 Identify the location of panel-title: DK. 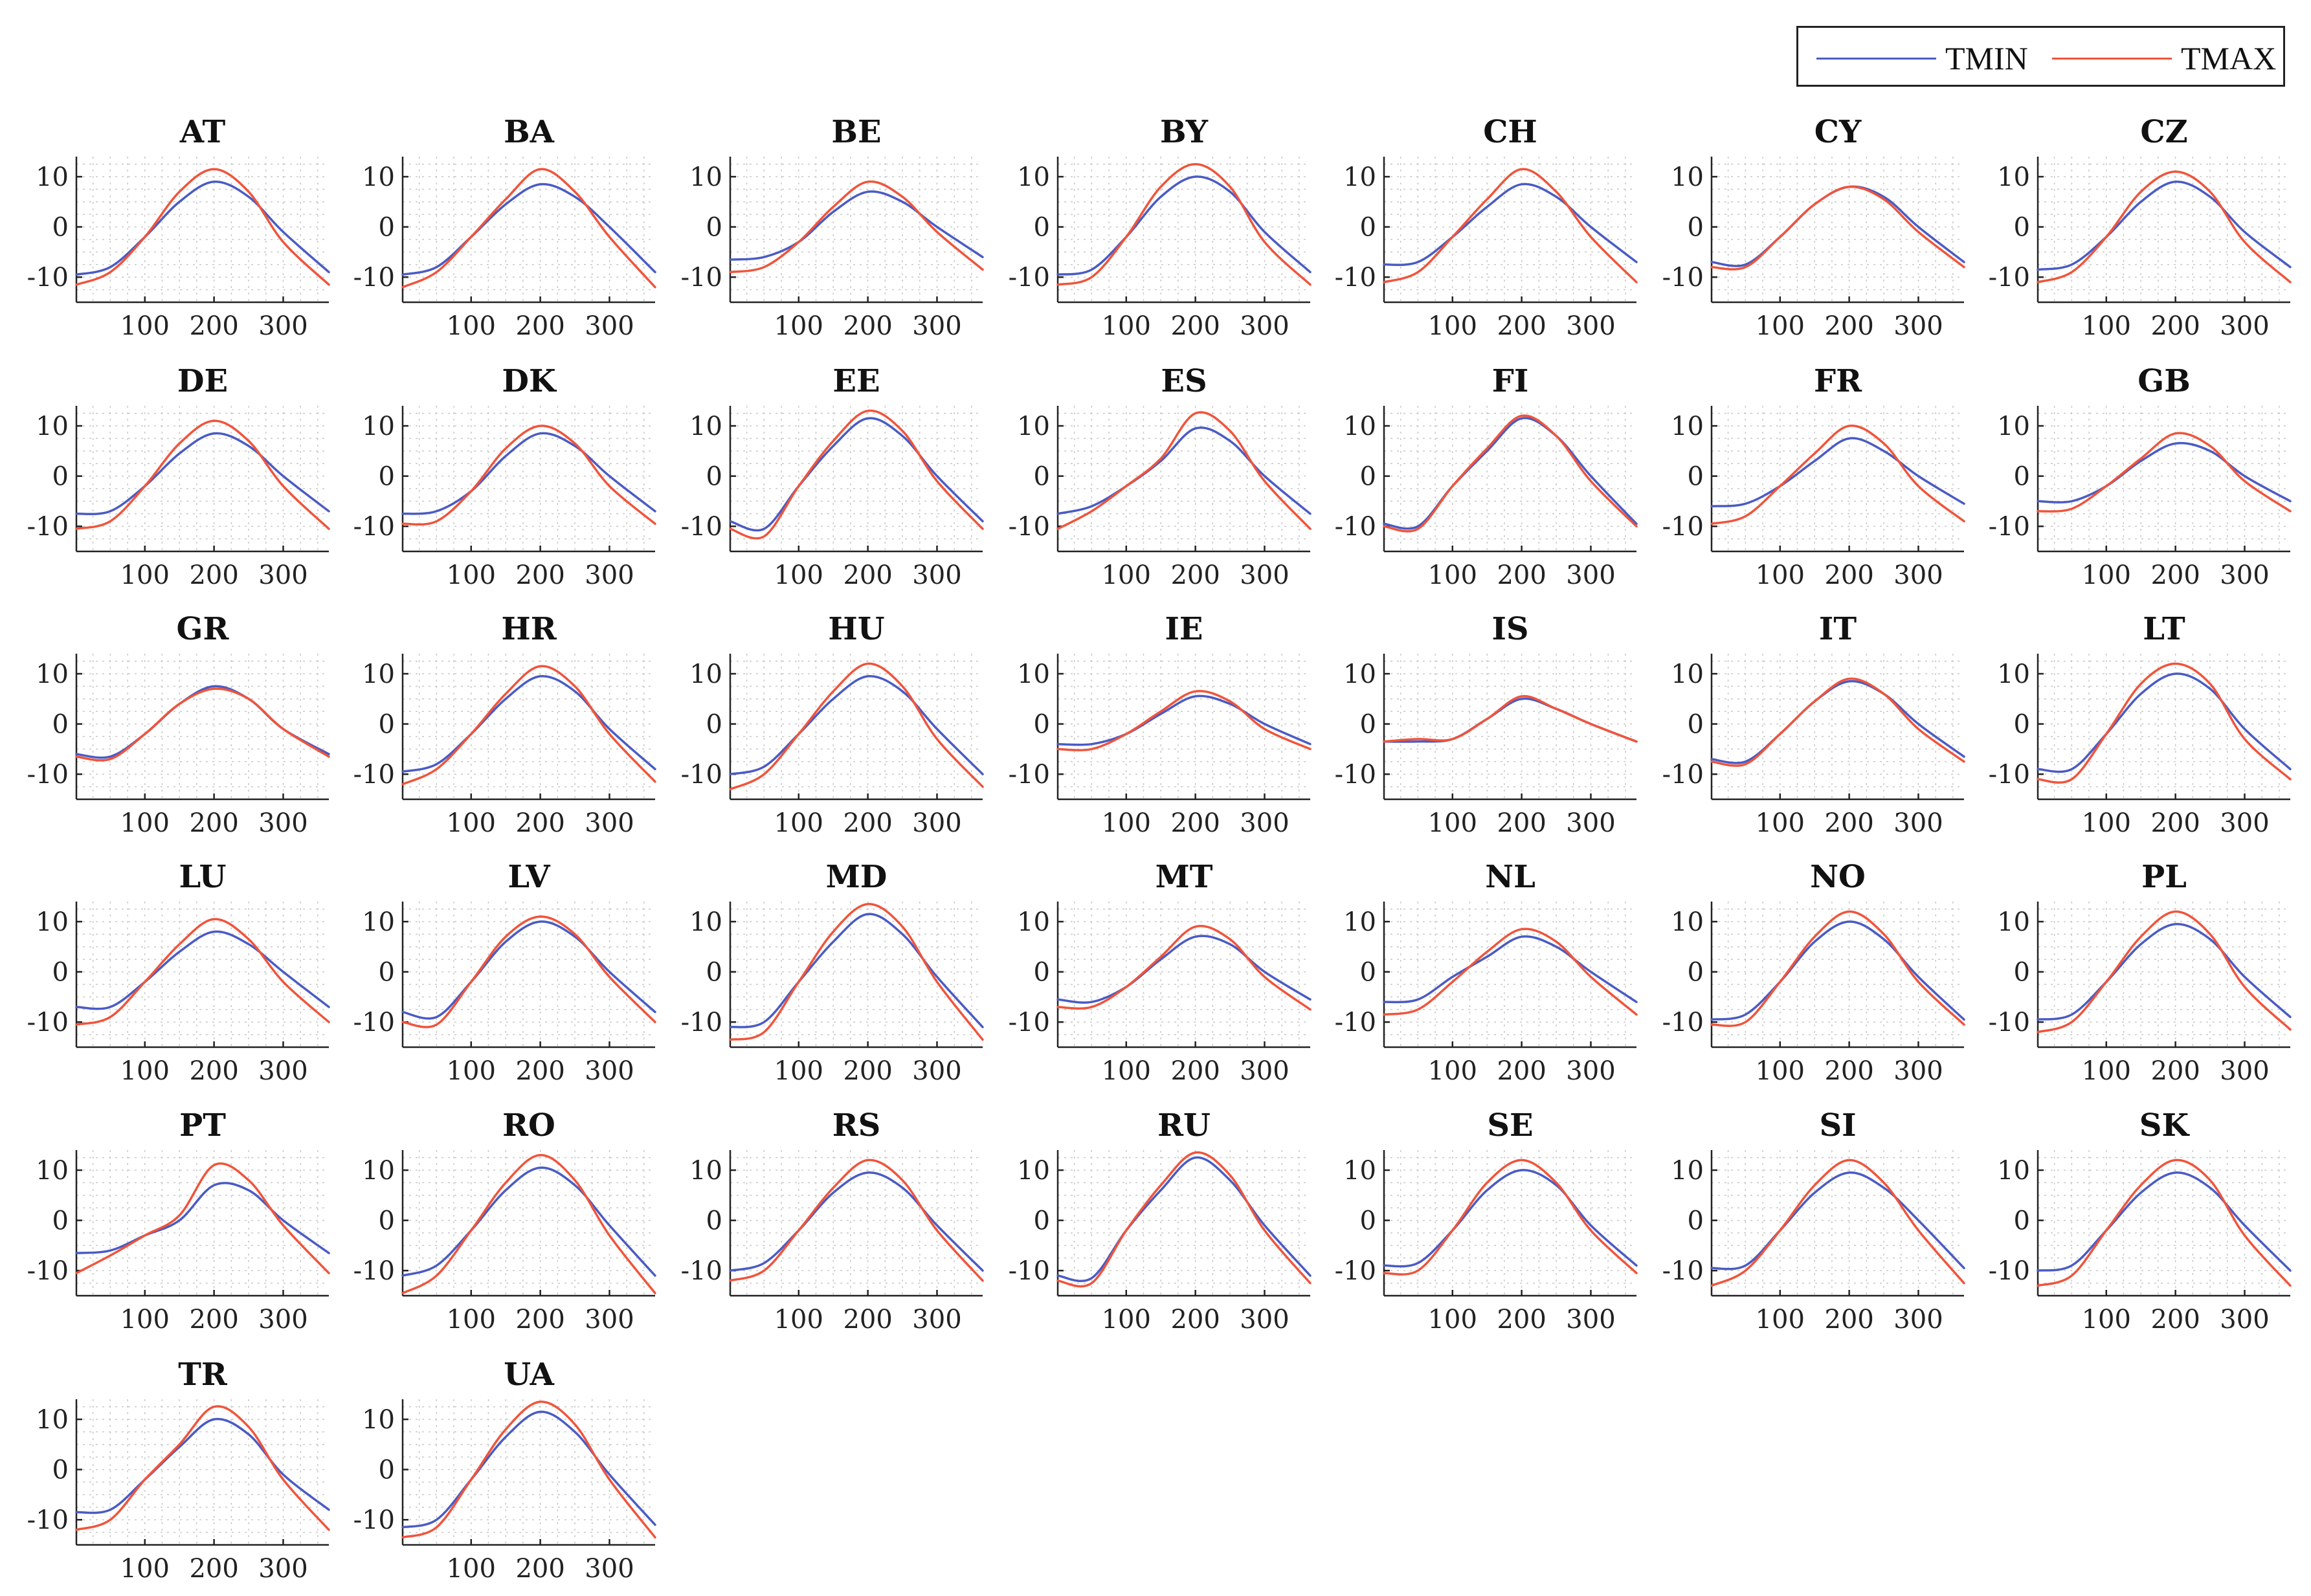
(529, 381).